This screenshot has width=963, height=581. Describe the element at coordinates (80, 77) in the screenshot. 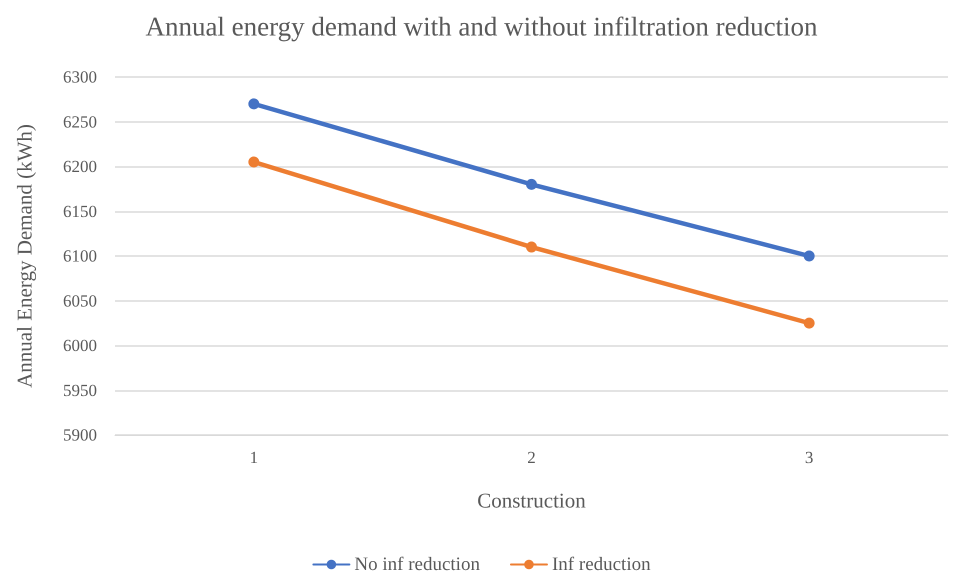

I see `y-tick-label: 6300` at that location.